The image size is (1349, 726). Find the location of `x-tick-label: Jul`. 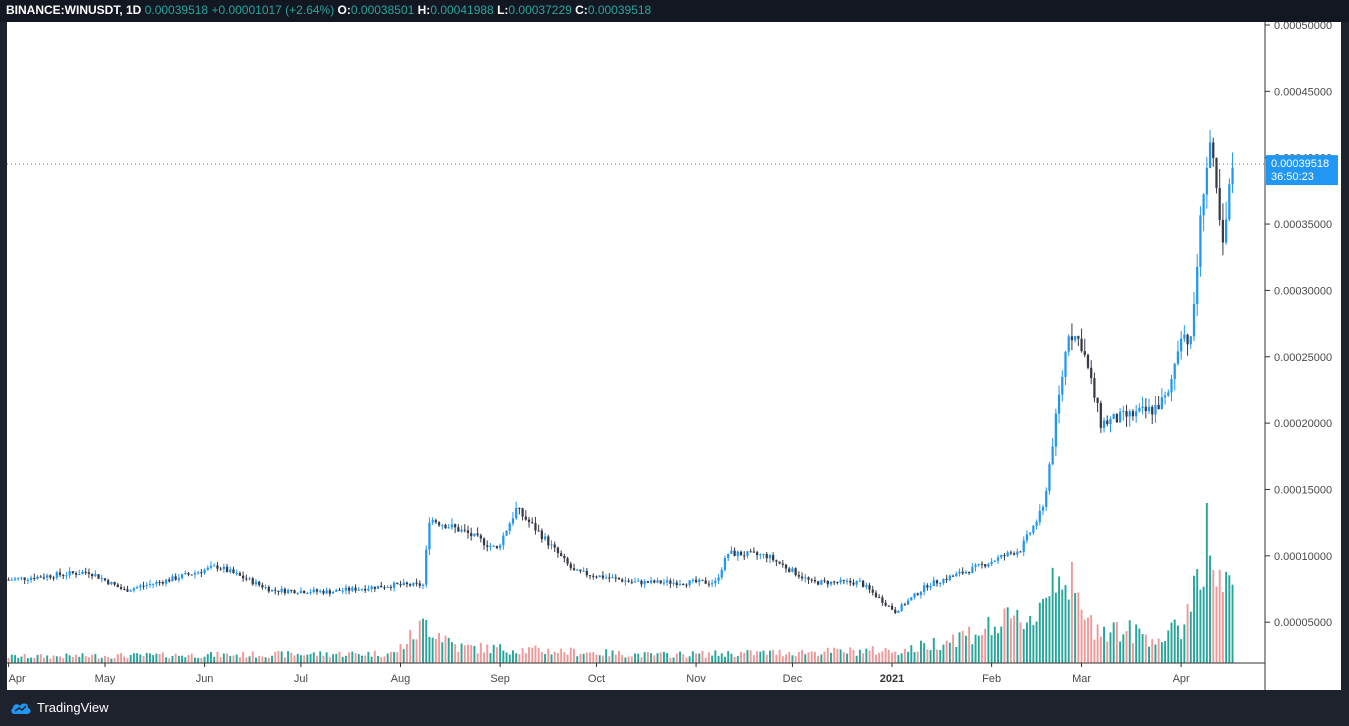

x-tick-label: Jul is located at coordinates (301, 679).